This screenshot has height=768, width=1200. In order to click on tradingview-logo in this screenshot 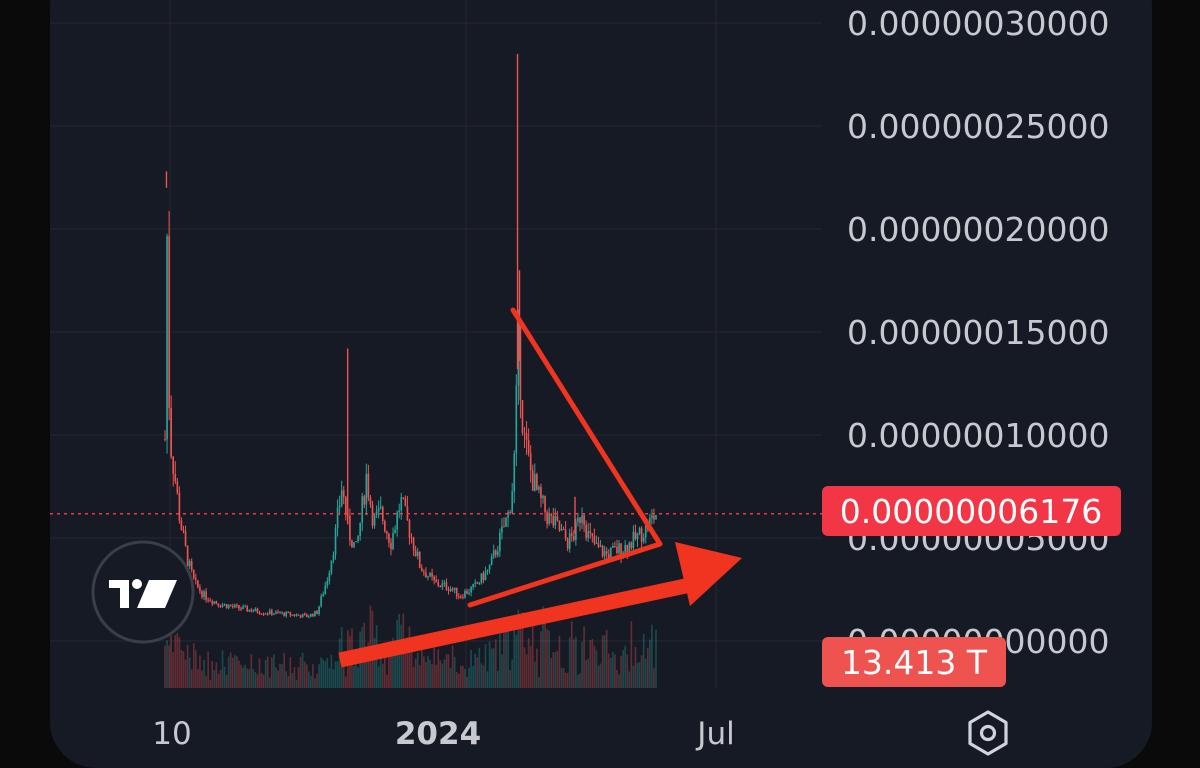, I will do `click(143, 592)`.